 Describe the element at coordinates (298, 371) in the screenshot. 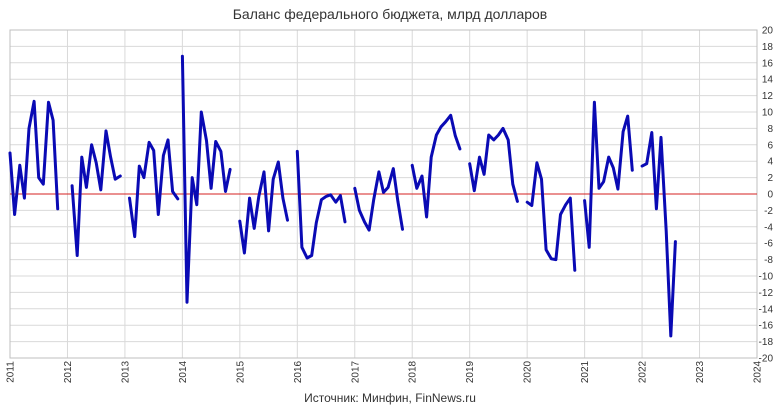

I see `x-tick-label: 2016` at that location.